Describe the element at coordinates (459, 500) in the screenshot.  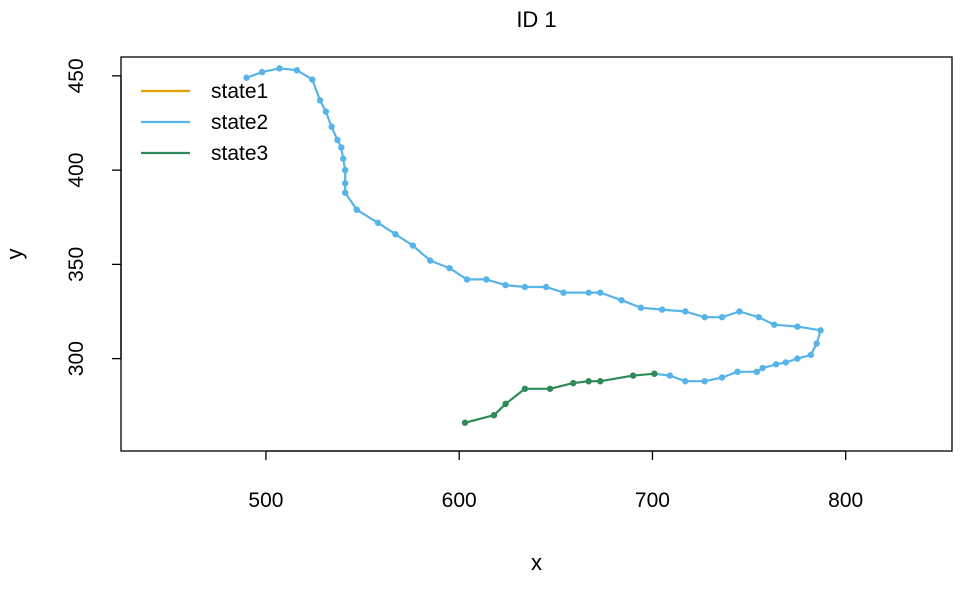
I see `x-tick-label: 600` at that location.